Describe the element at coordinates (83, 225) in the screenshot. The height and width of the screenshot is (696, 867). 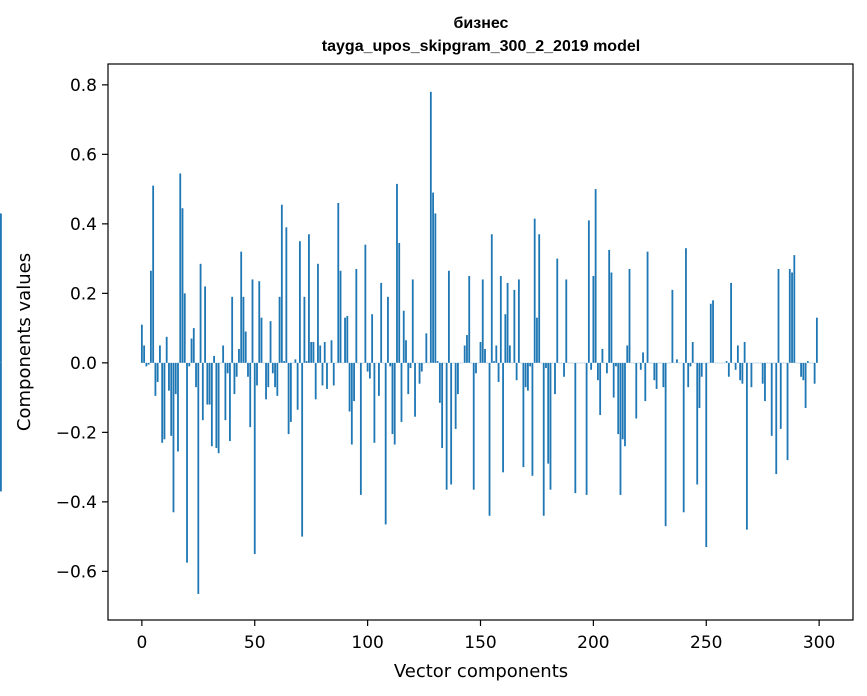
I see `y-tick-label: 0.4` at that location.